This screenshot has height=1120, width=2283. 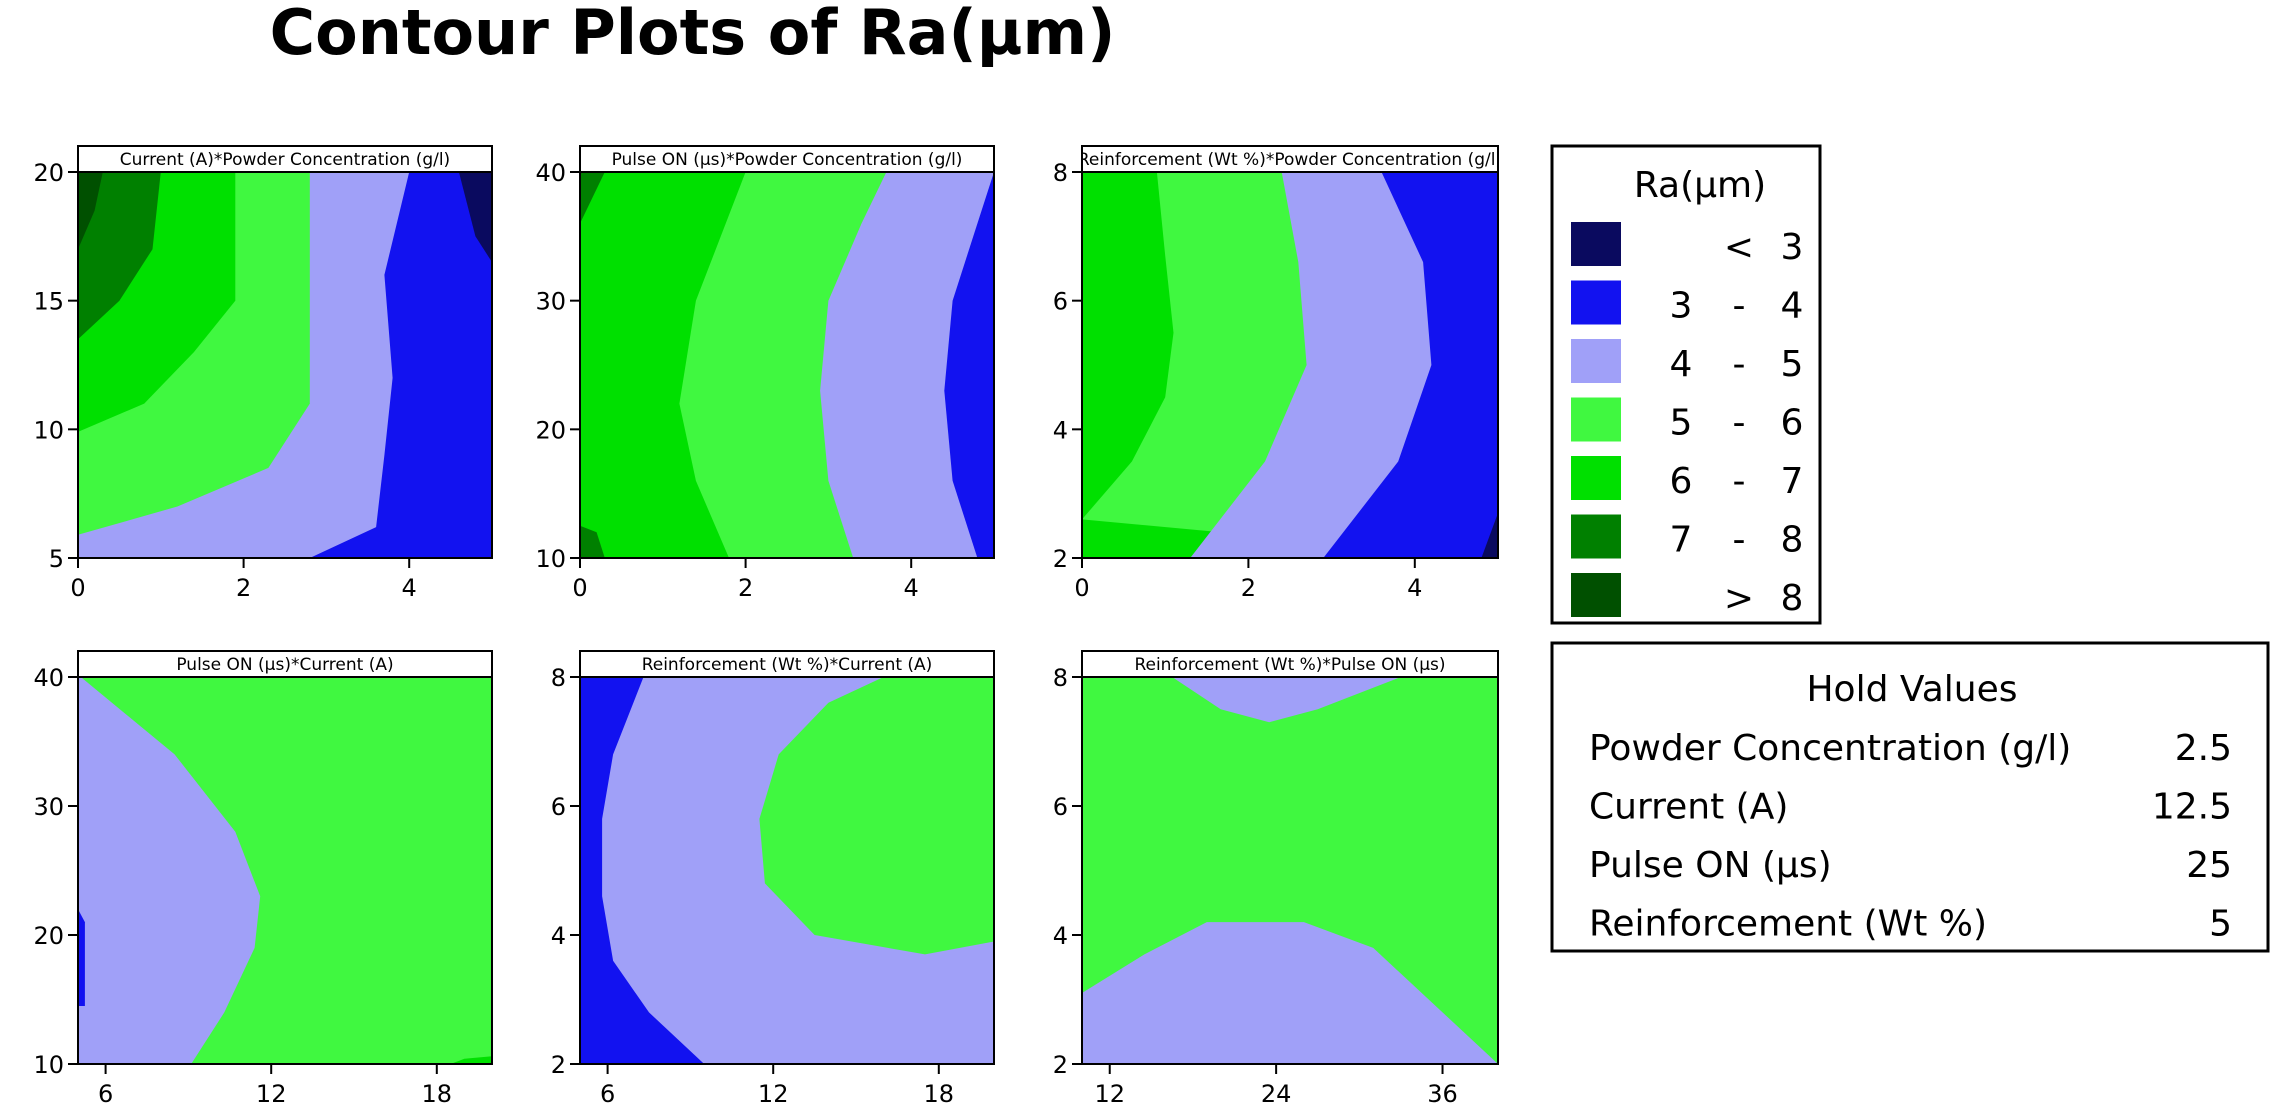 I want to click on legend-high: 7, so click(x=1792, y=481).